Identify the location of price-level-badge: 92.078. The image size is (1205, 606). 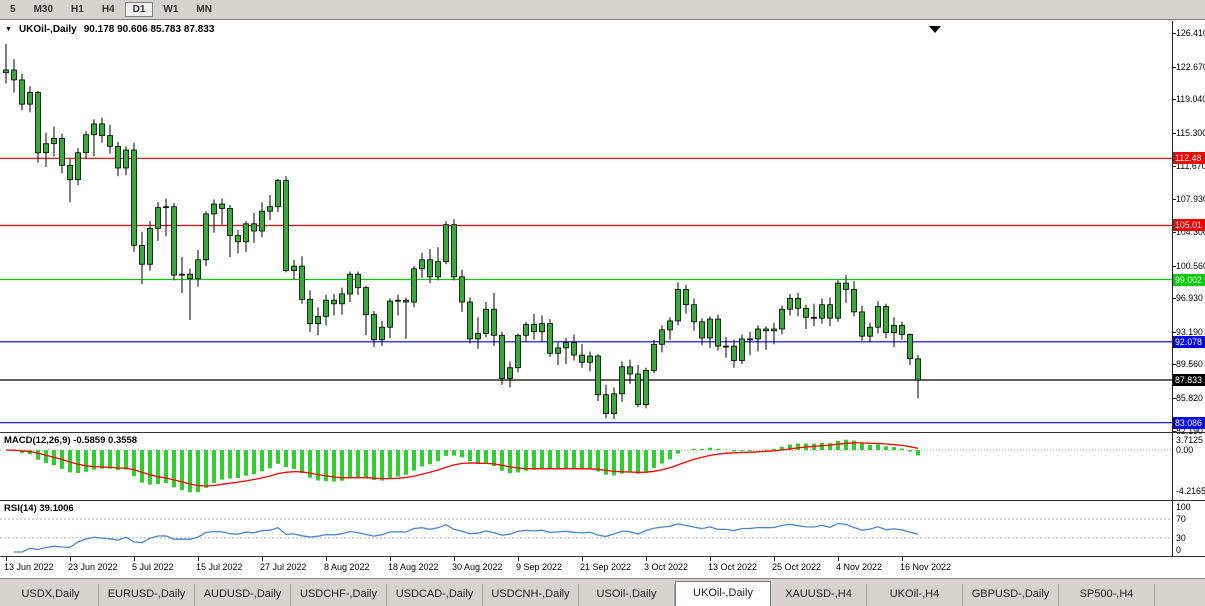
(1189, 342).